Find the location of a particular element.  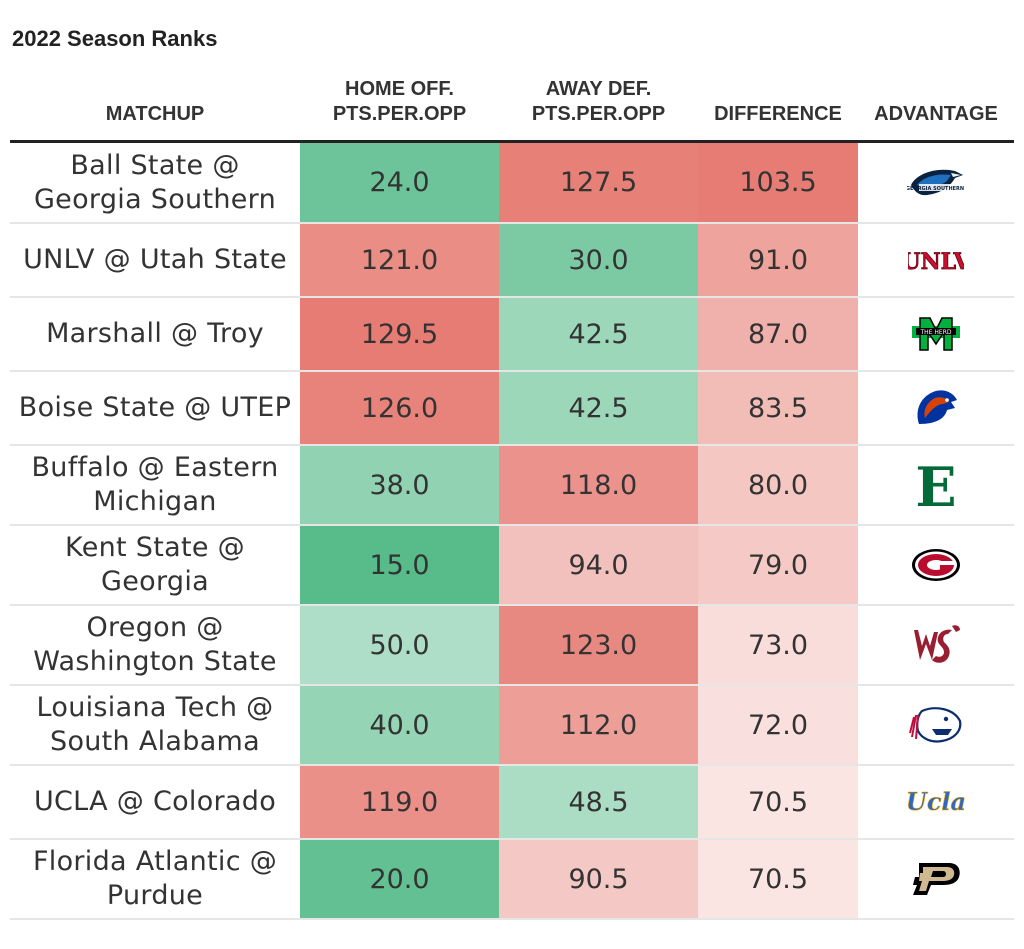

purdue-p-logo is located at coordinates (936, 879).